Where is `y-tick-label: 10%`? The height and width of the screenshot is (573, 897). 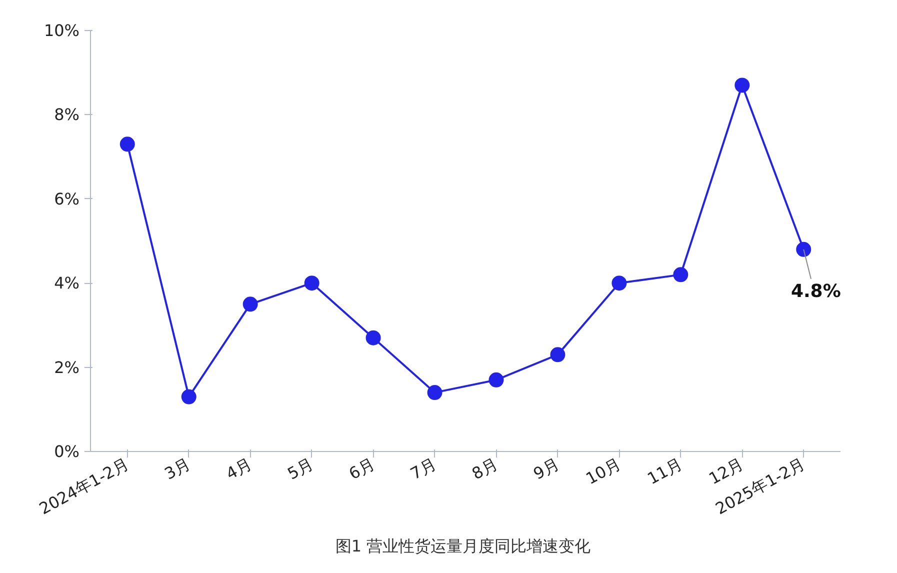
y-tick-label: 10% is located at coordinates (62, 30).